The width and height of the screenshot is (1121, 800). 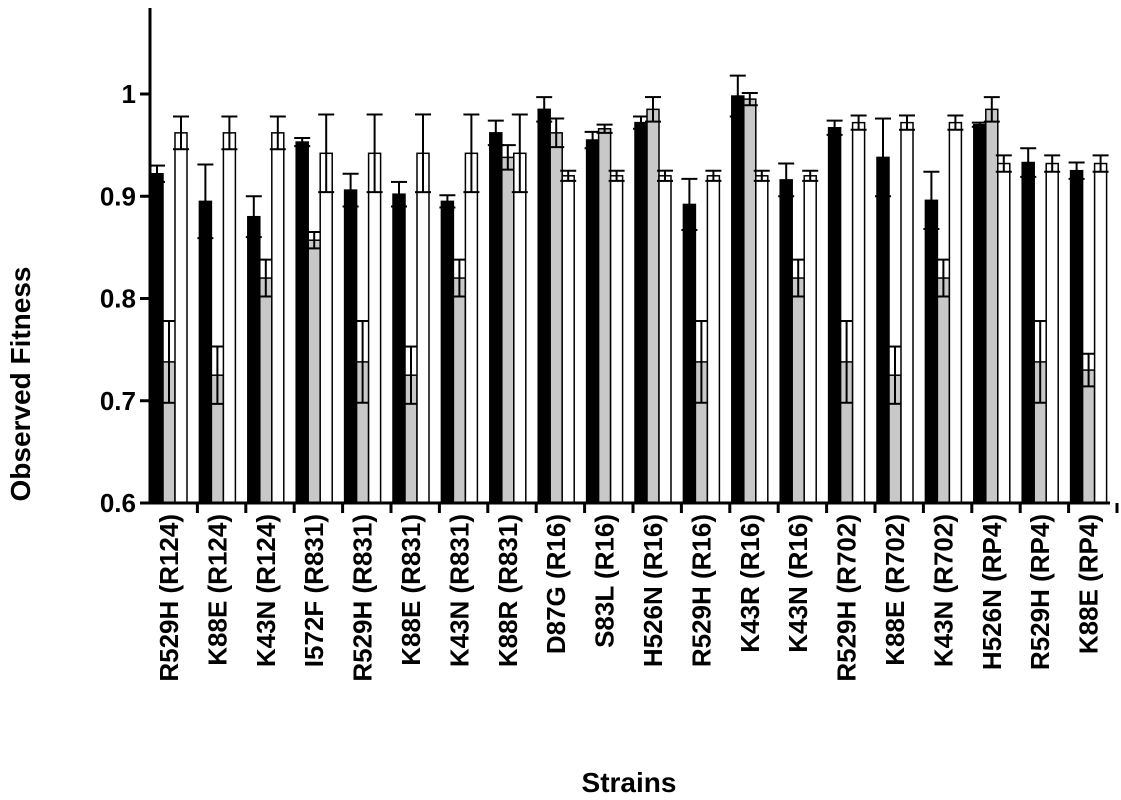 What do you see at coordinates (118, 503) in the screenshot?
I see `y-tick-label: 0.6` at bounding box center [118, 503].